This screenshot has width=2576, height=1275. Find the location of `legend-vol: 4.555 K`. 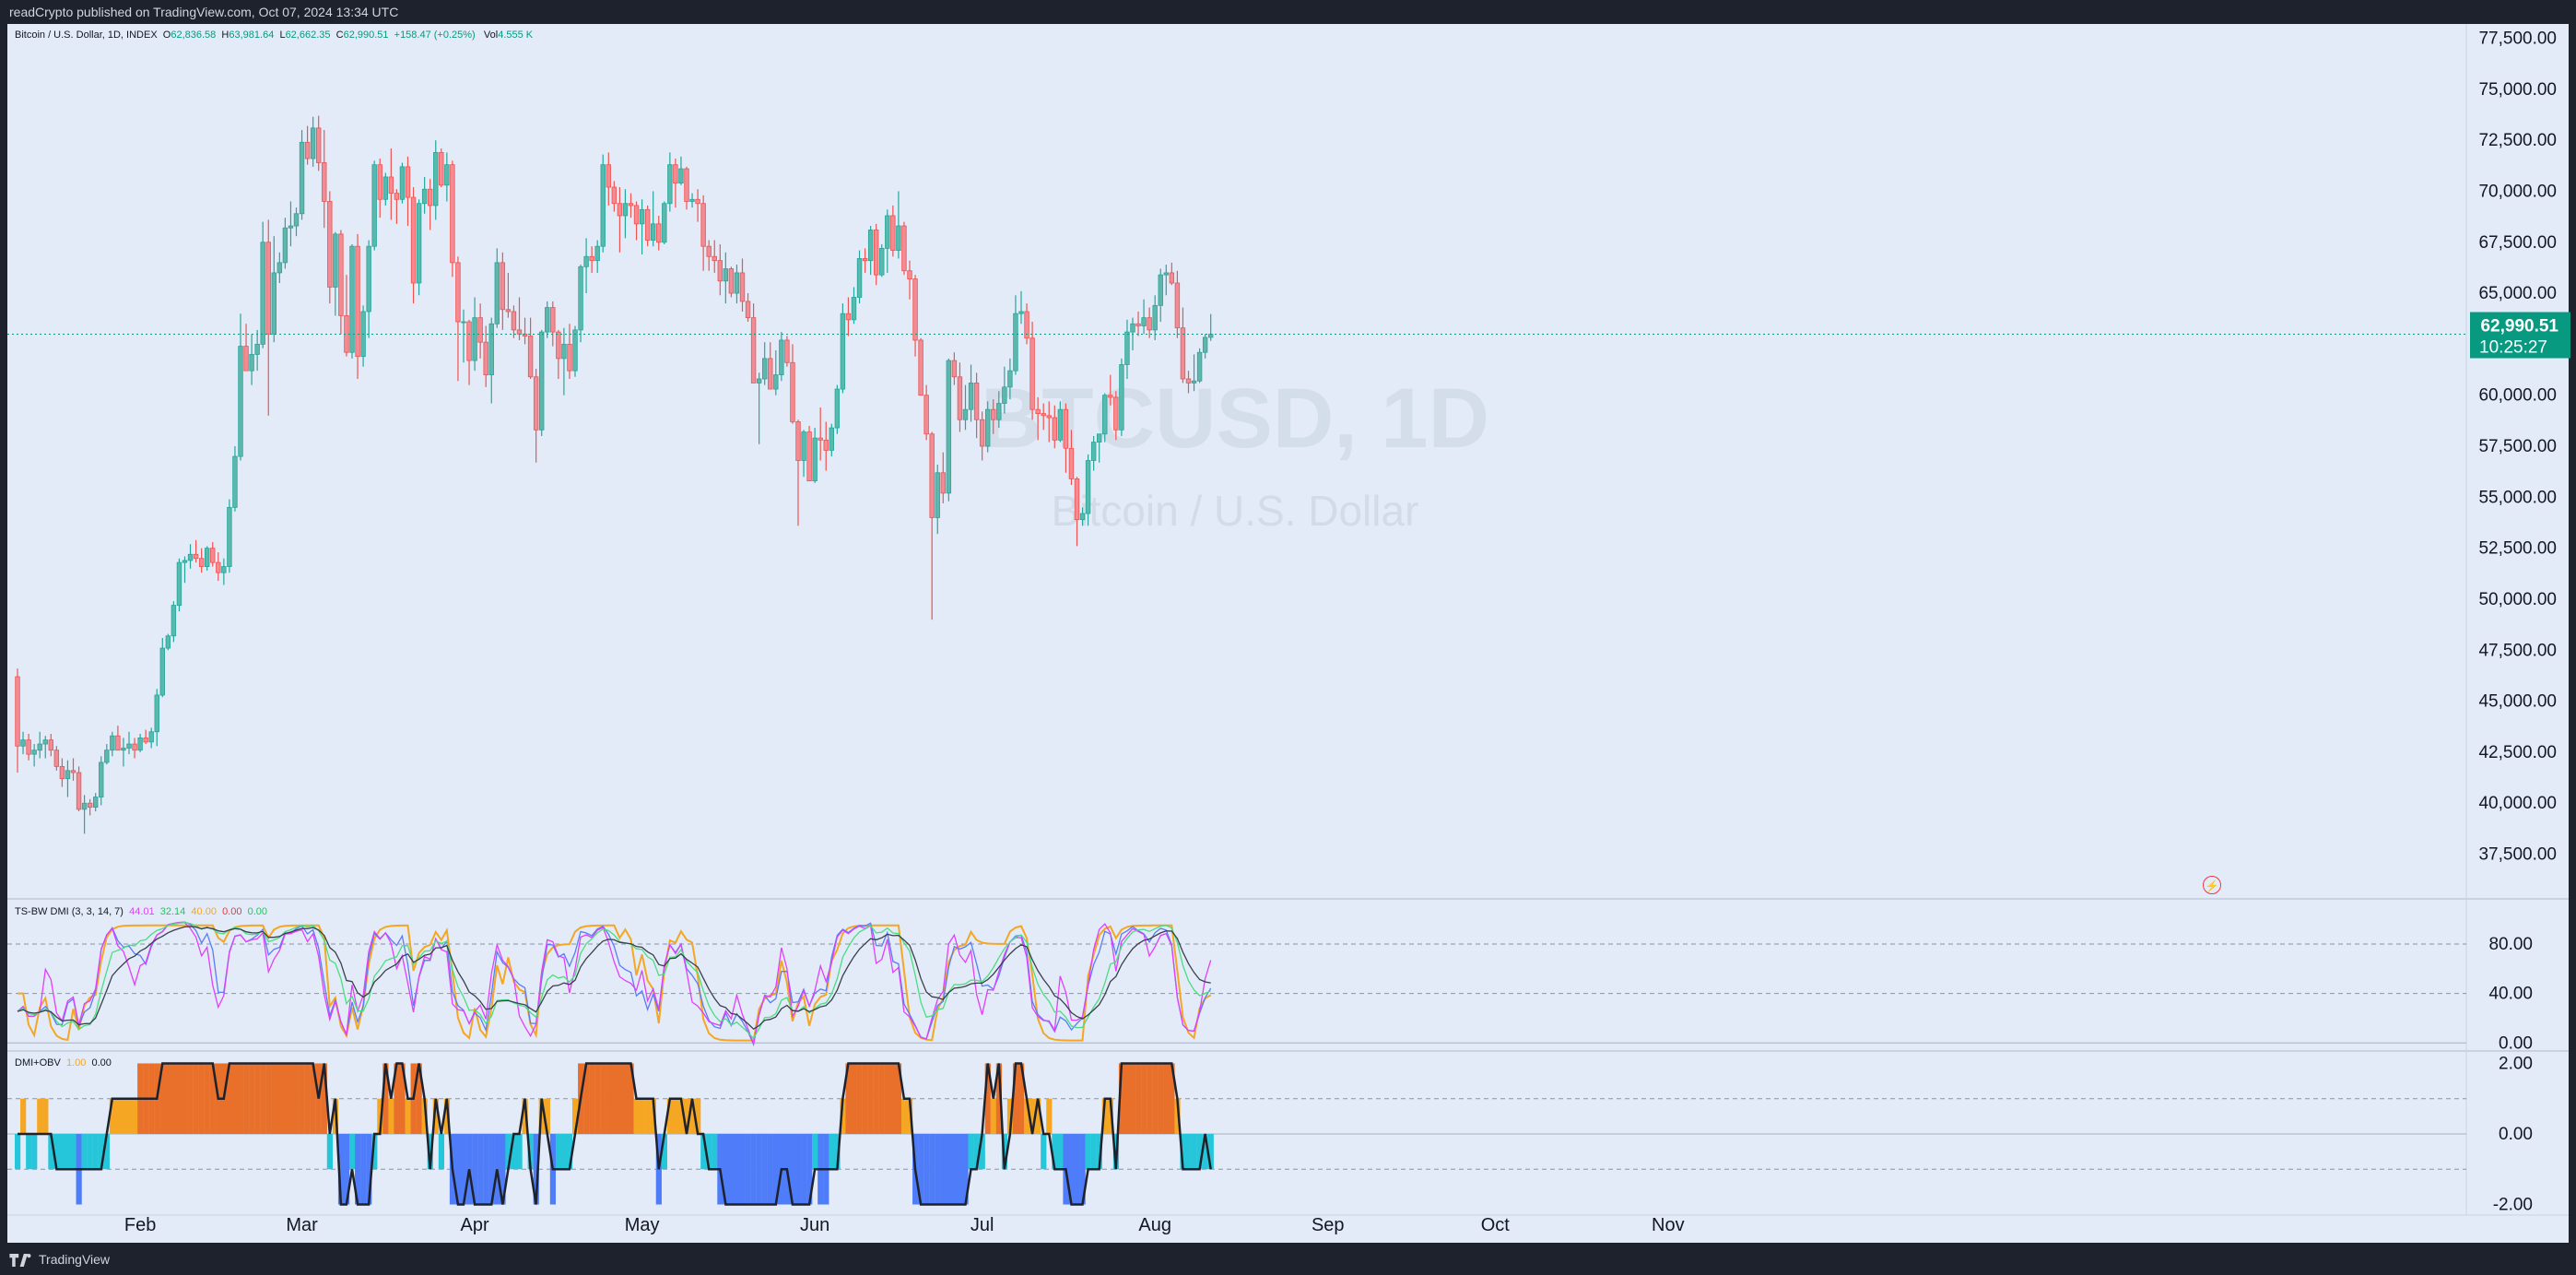

legend-vol: 4.555 K is located at coordinates (516, 35).